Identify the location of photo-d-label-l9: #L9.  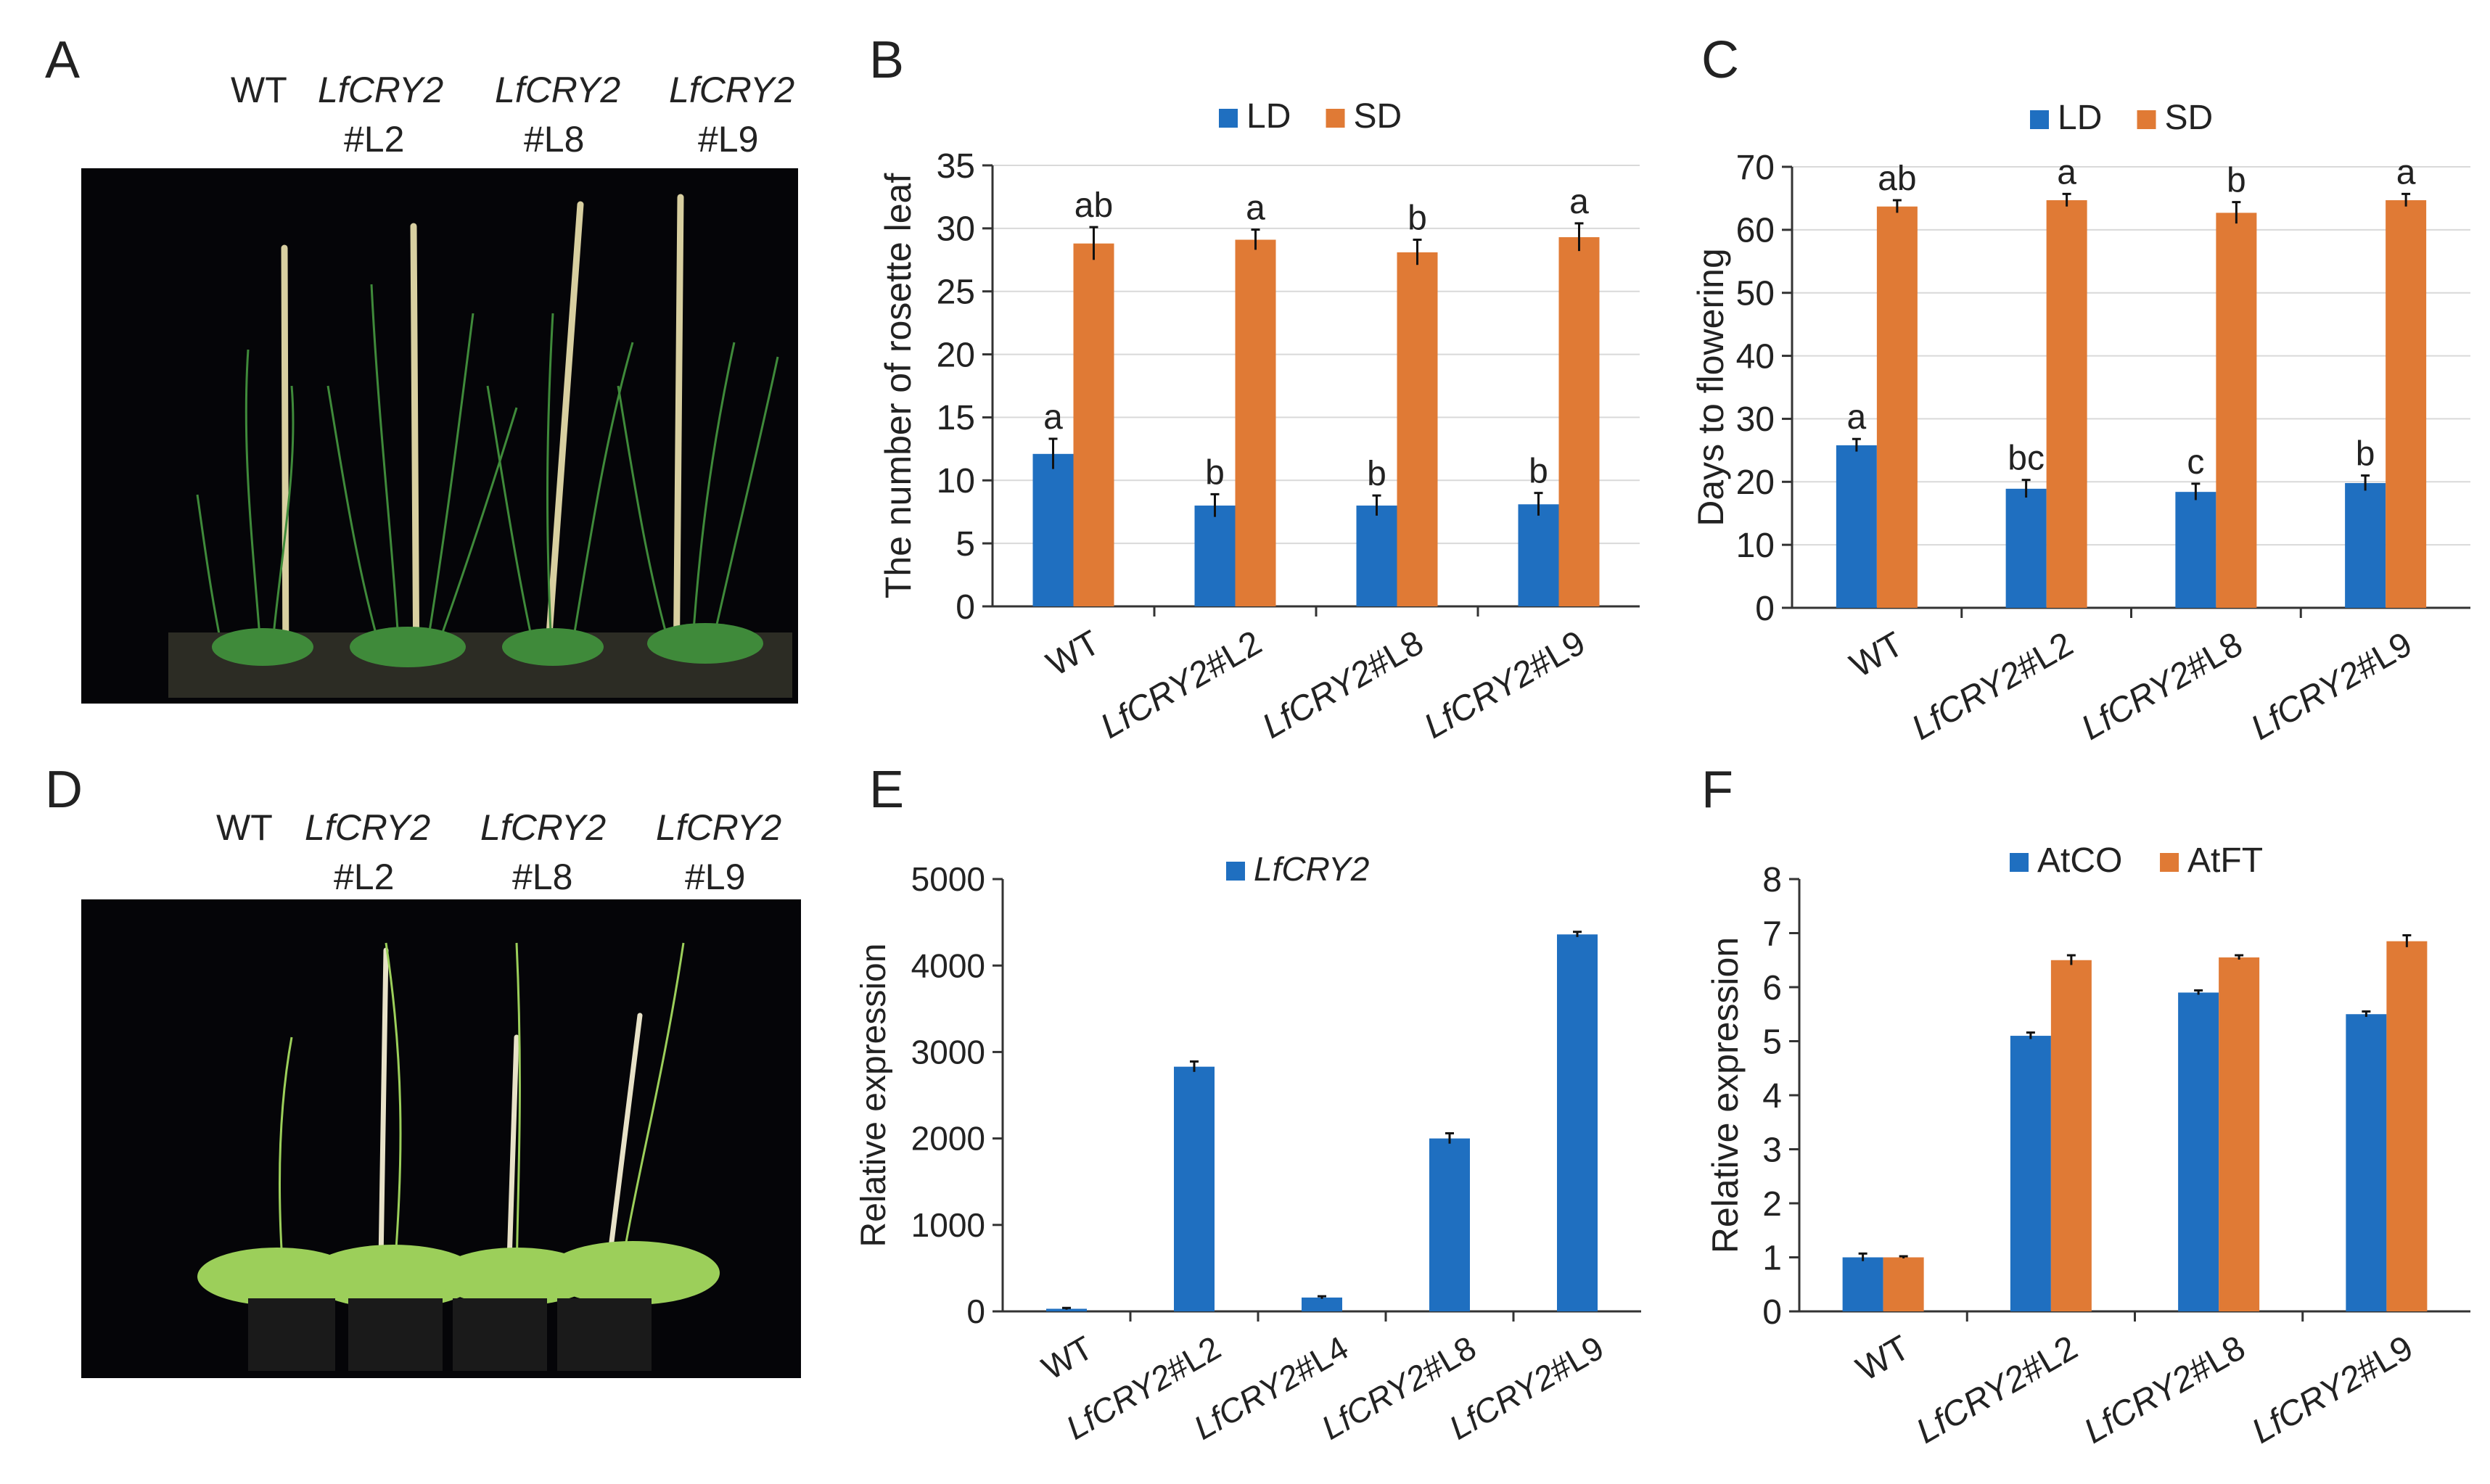
(715, 877).